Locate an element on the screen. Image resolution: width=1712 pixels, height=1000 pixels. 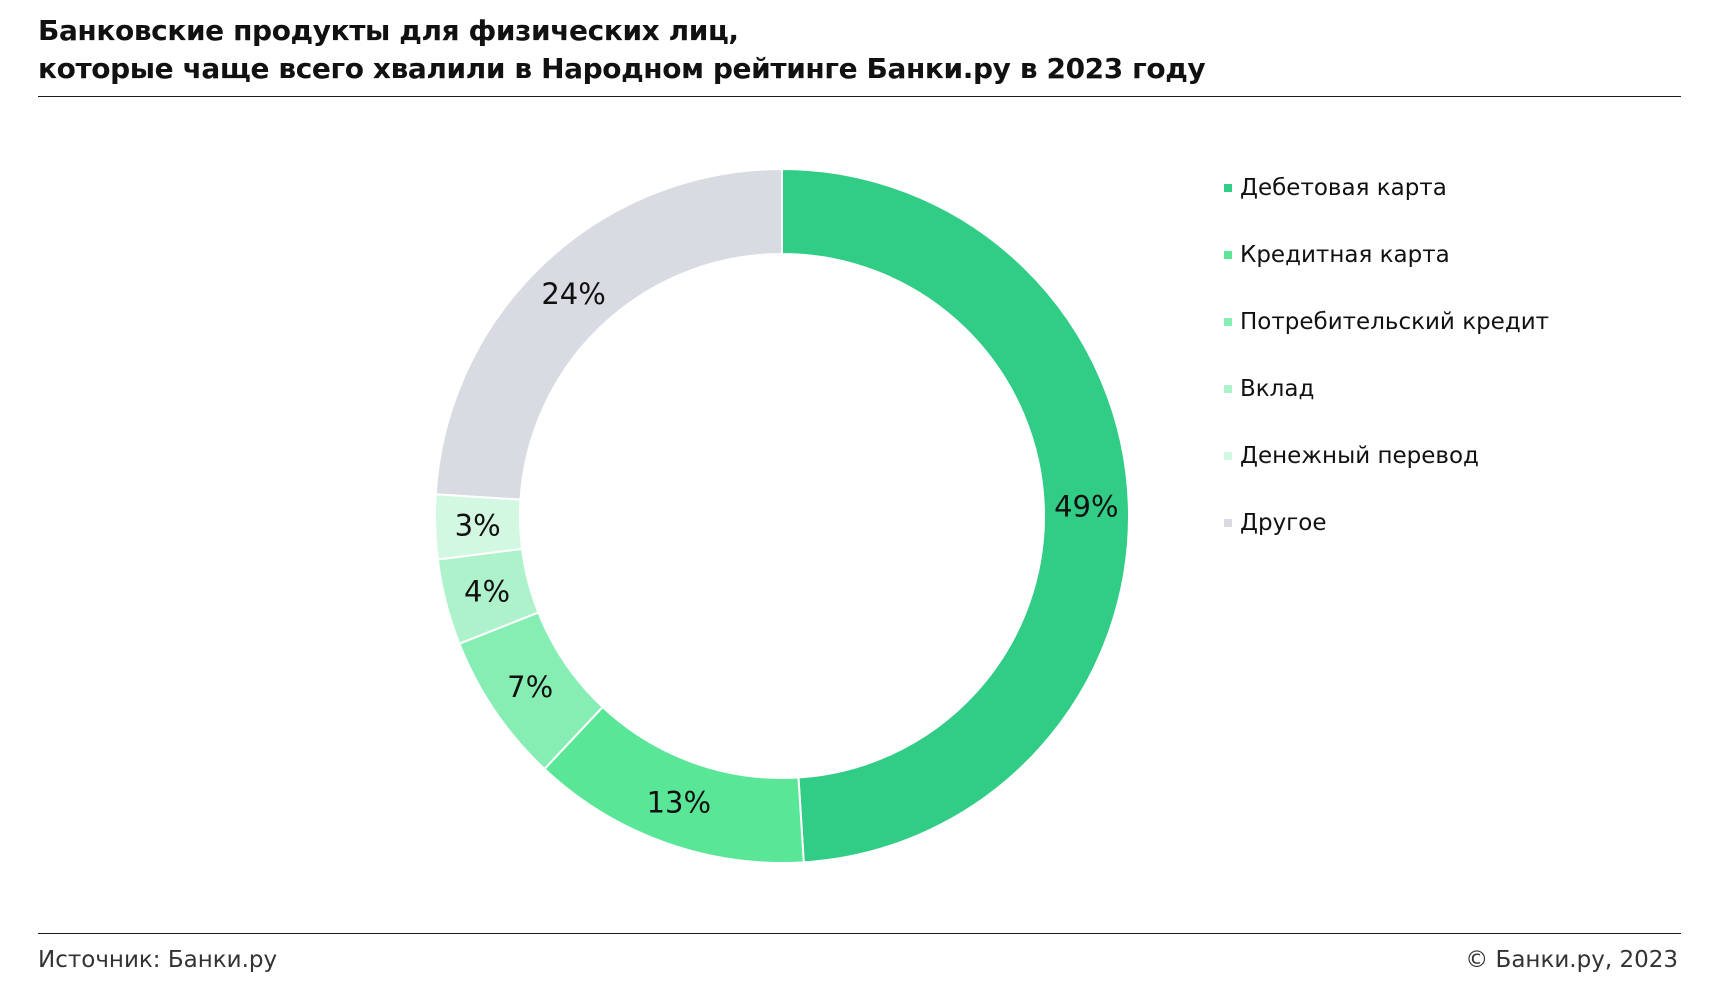
legend-label-3: Потребительский кредит is located at coordinates (1395, 322).